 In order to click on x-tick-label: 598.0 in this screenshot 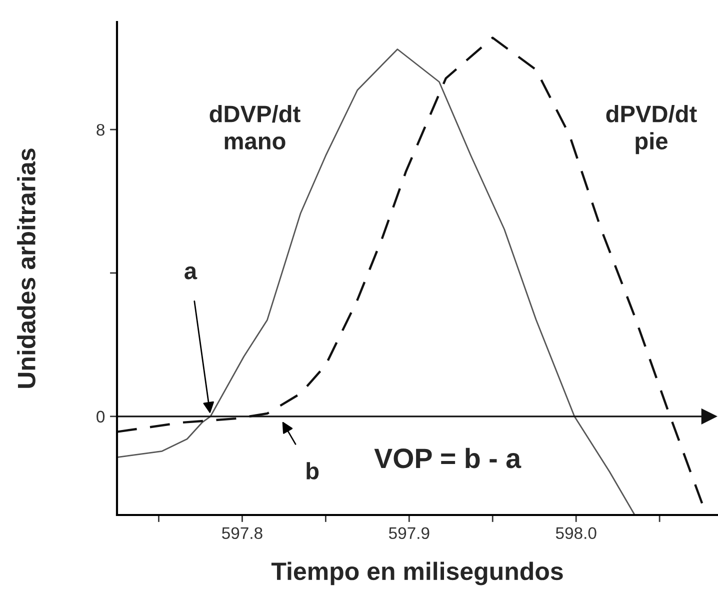, I will do `click(576, 533)`.